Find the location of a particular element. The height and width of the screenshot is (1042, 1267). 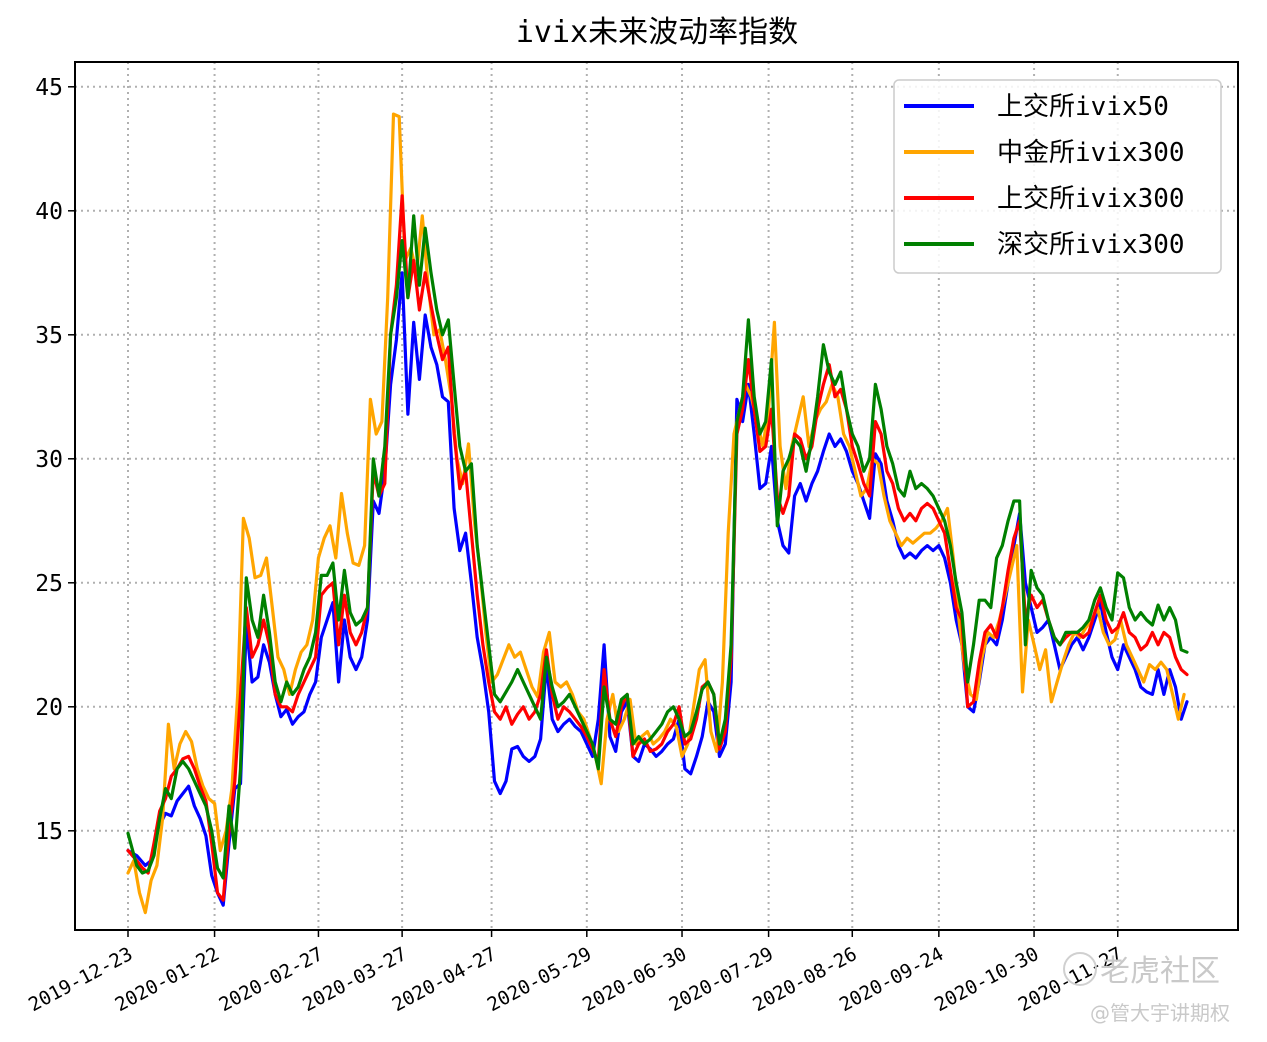

y-tick-label: 15 is located at coordinates (49, 832).